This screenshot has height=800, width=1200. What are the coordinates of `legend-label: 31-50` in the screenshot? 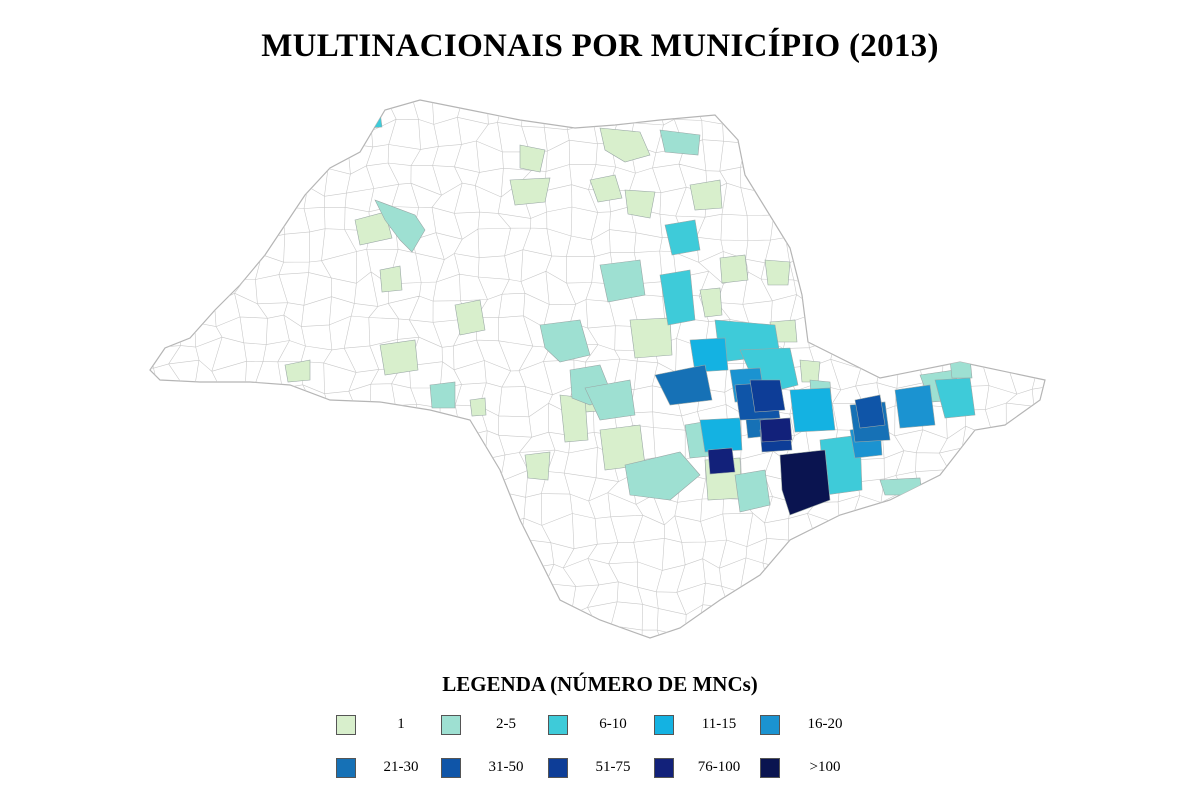 It's located at (506, 767).